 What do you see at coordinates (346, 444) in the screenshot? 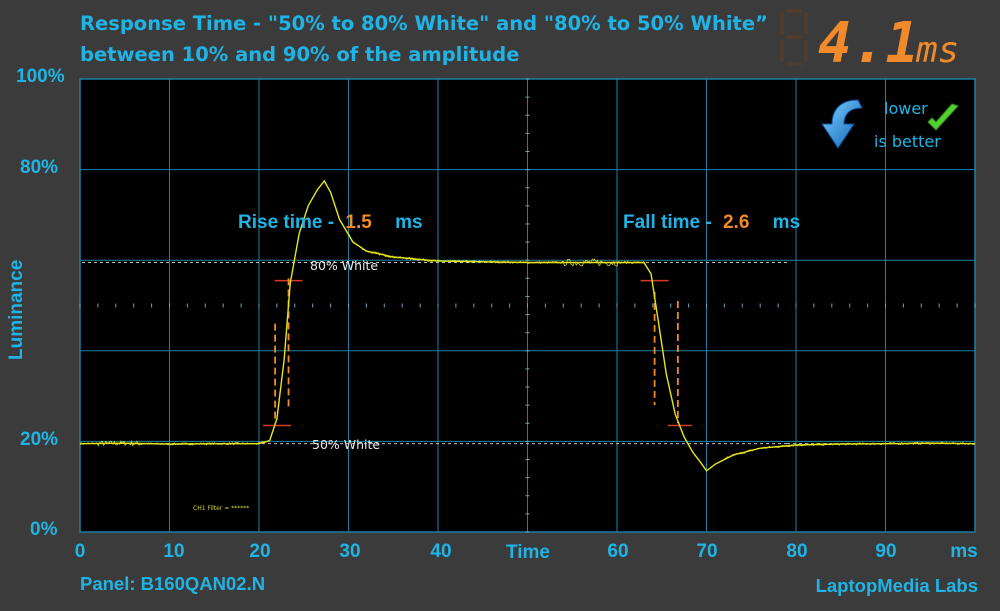
I see `ref-label-low: 50% White` at bounding box center [346, 444].